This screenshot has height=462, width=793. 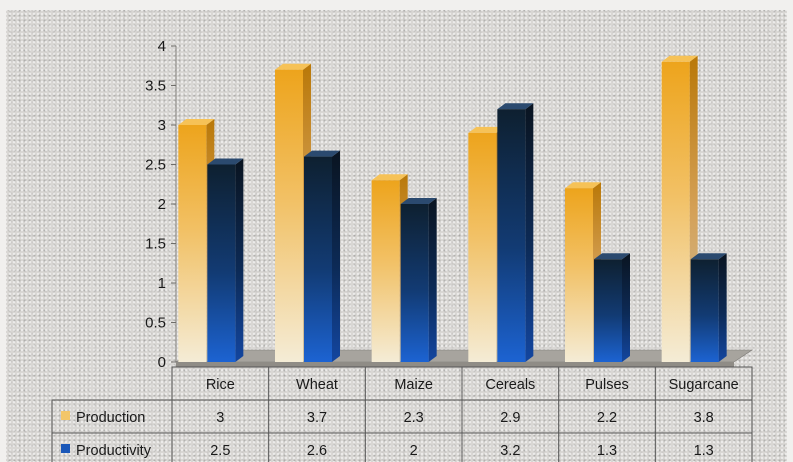 I want to click on bar-production-pulses, so click(x=583, y=272).